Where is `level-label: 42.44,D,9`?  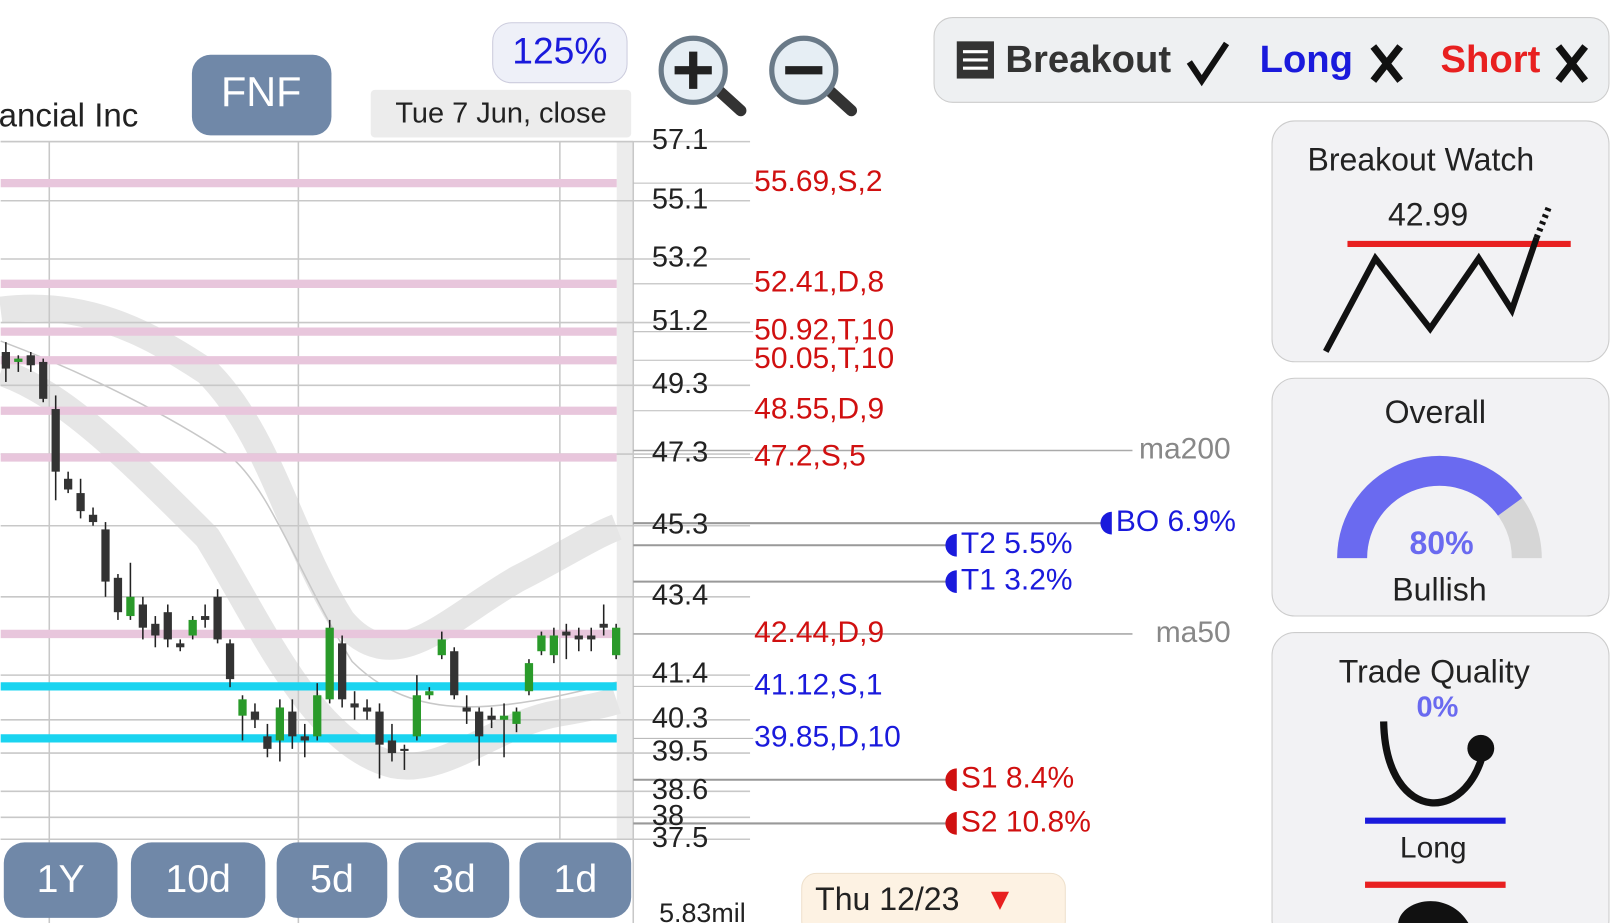
level-label: 42.44,D,9 is located at coordinates (819, 632).